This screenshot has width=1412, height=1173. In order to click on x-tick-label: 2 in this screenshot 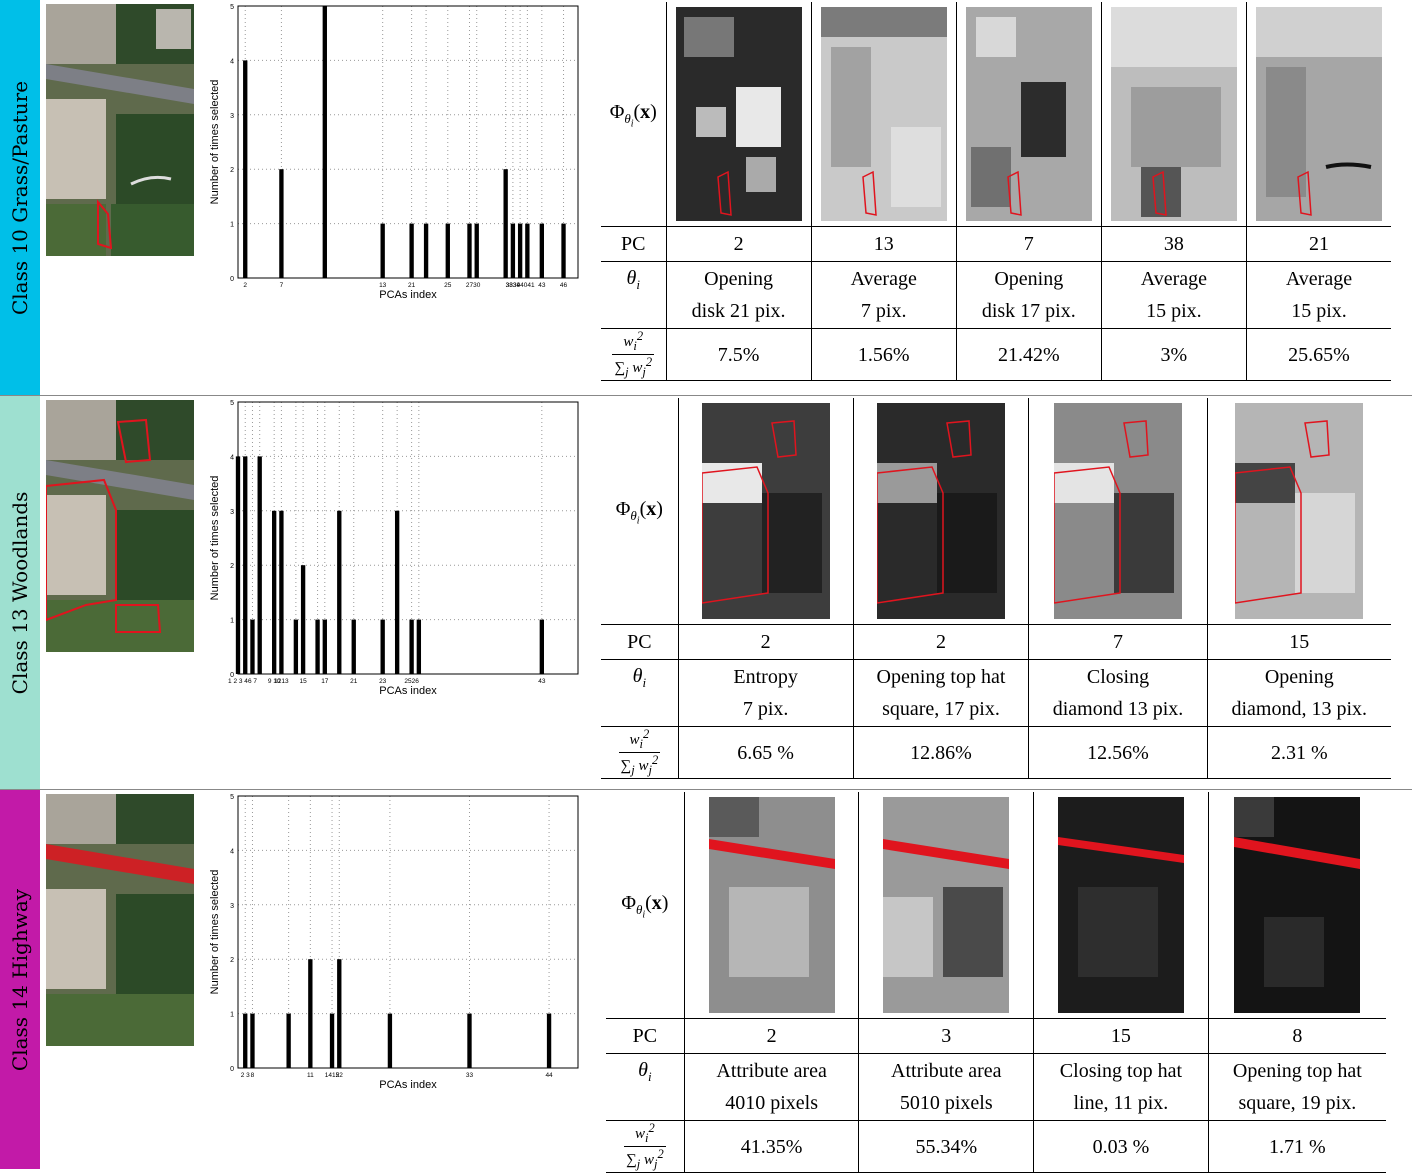, I will do `click(245, 285)`.